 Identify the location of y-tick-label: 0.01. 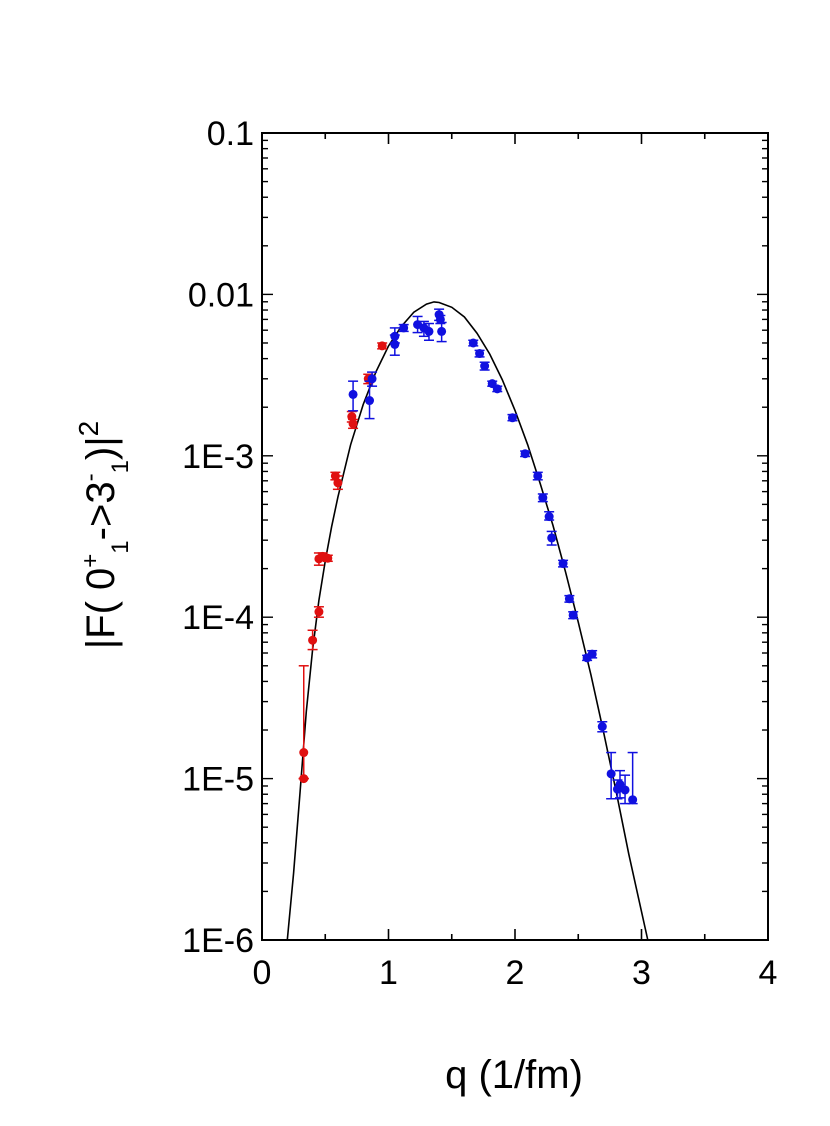
(221, 295).